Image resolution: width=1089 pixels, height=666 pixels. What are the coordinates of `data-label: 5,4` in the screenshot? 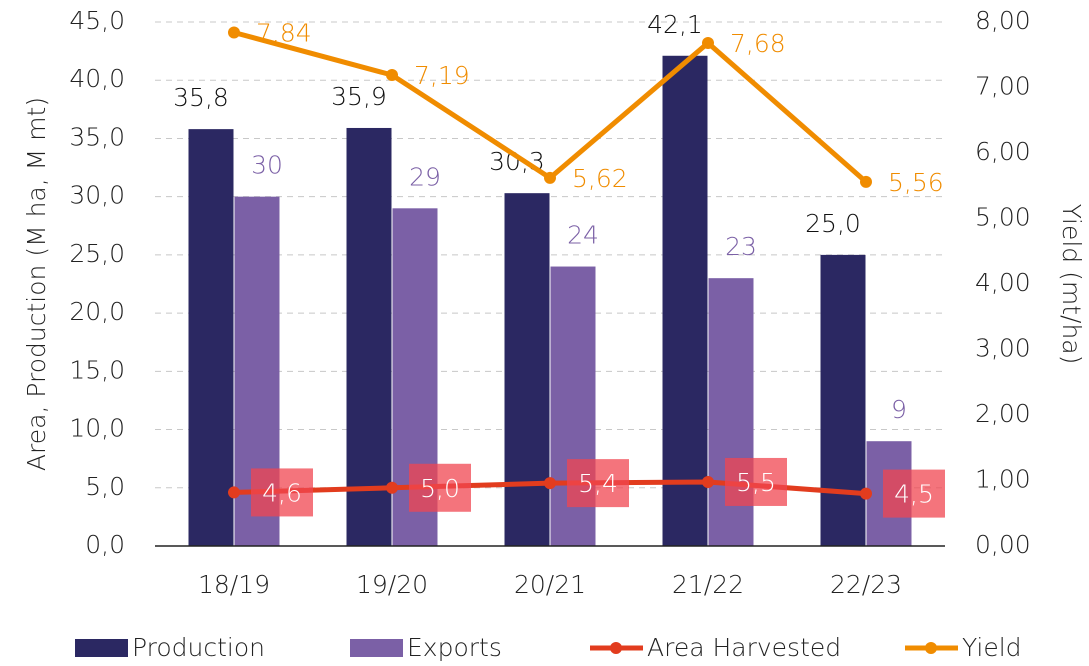 It's located at (598, 483).